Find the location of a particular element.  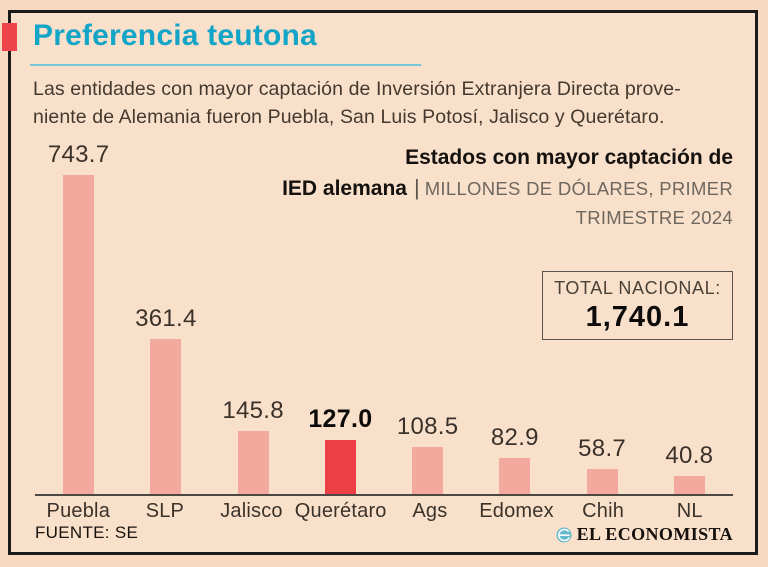

source-note: FUENTE: SE is located at coordinates (87, 532).